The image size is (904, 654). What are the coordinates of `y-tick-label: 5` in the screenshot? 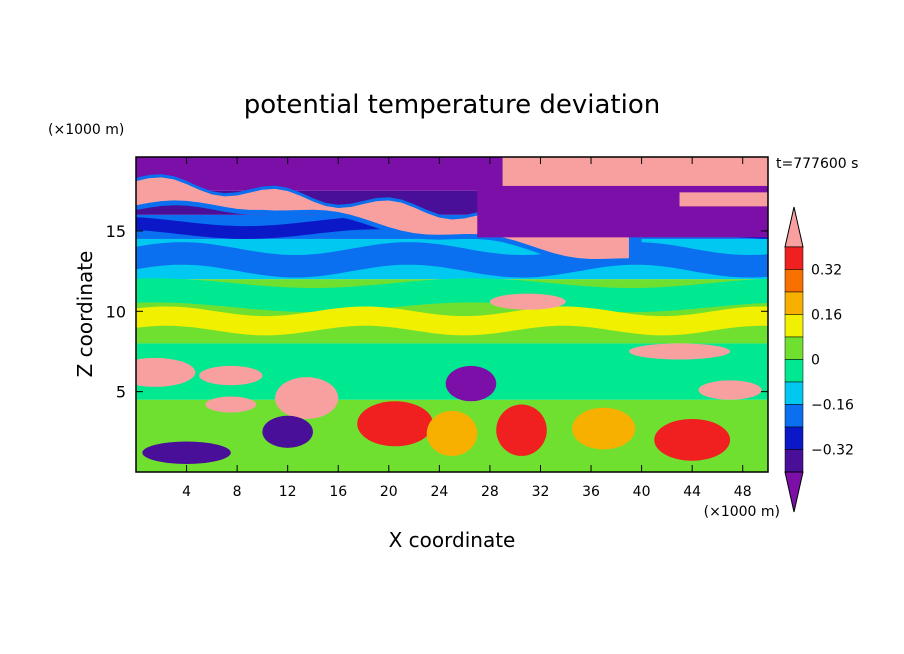 It's located at (121, 392).